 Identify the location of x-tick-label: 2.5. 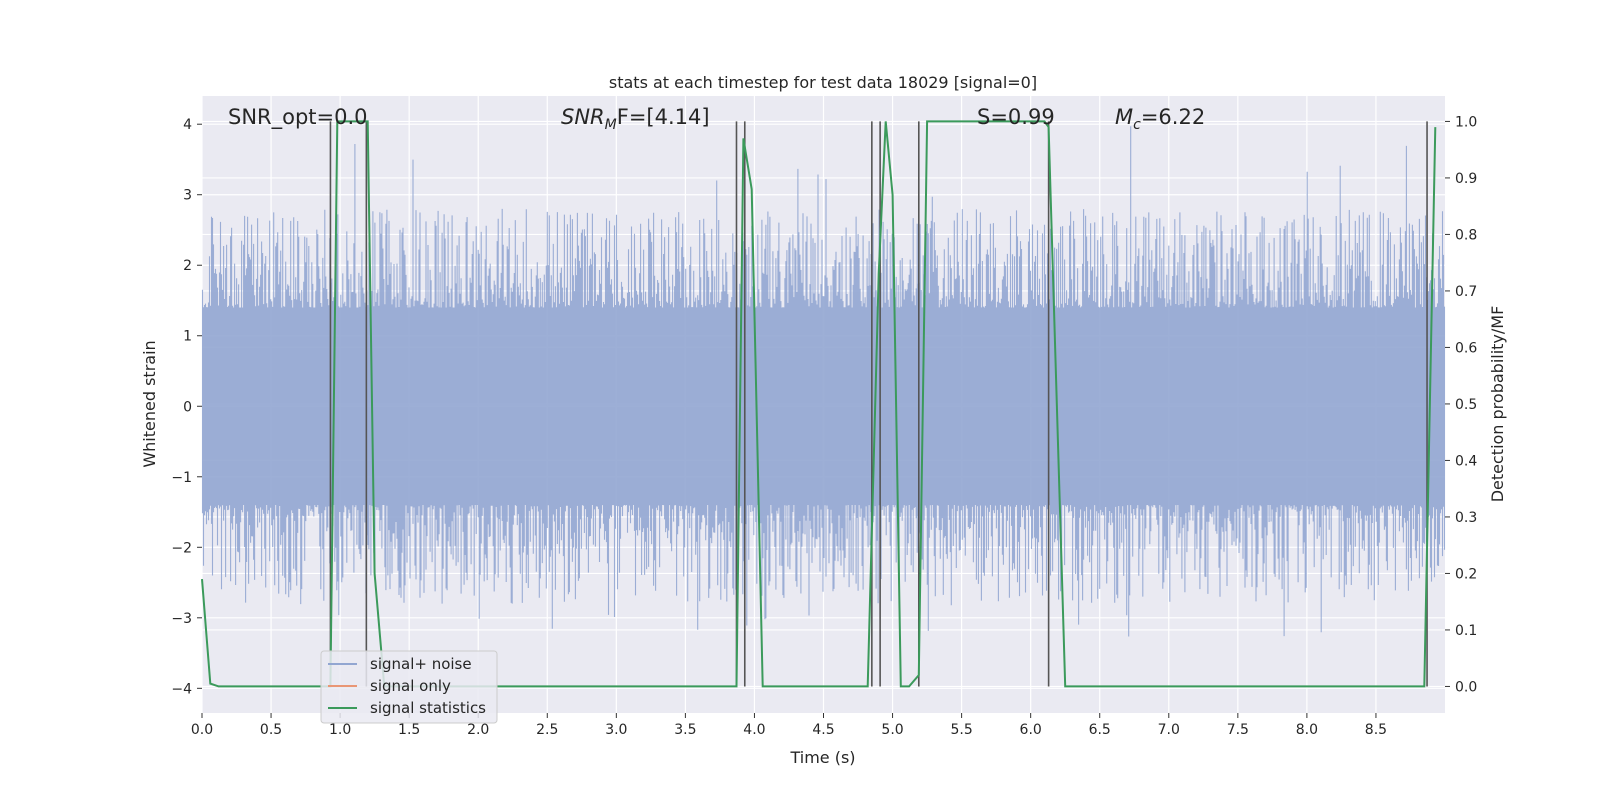
(547, 730).